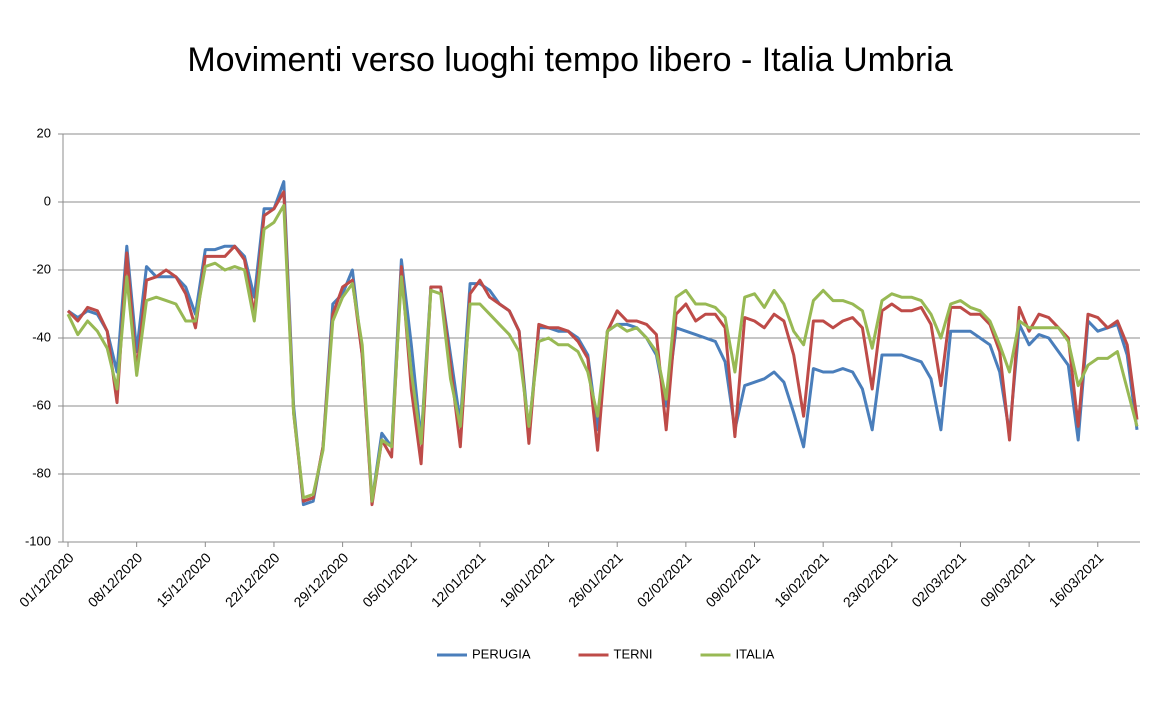 The image size is (1151, 720). I want to click on y-tick-label: 20, so click(44, 132).